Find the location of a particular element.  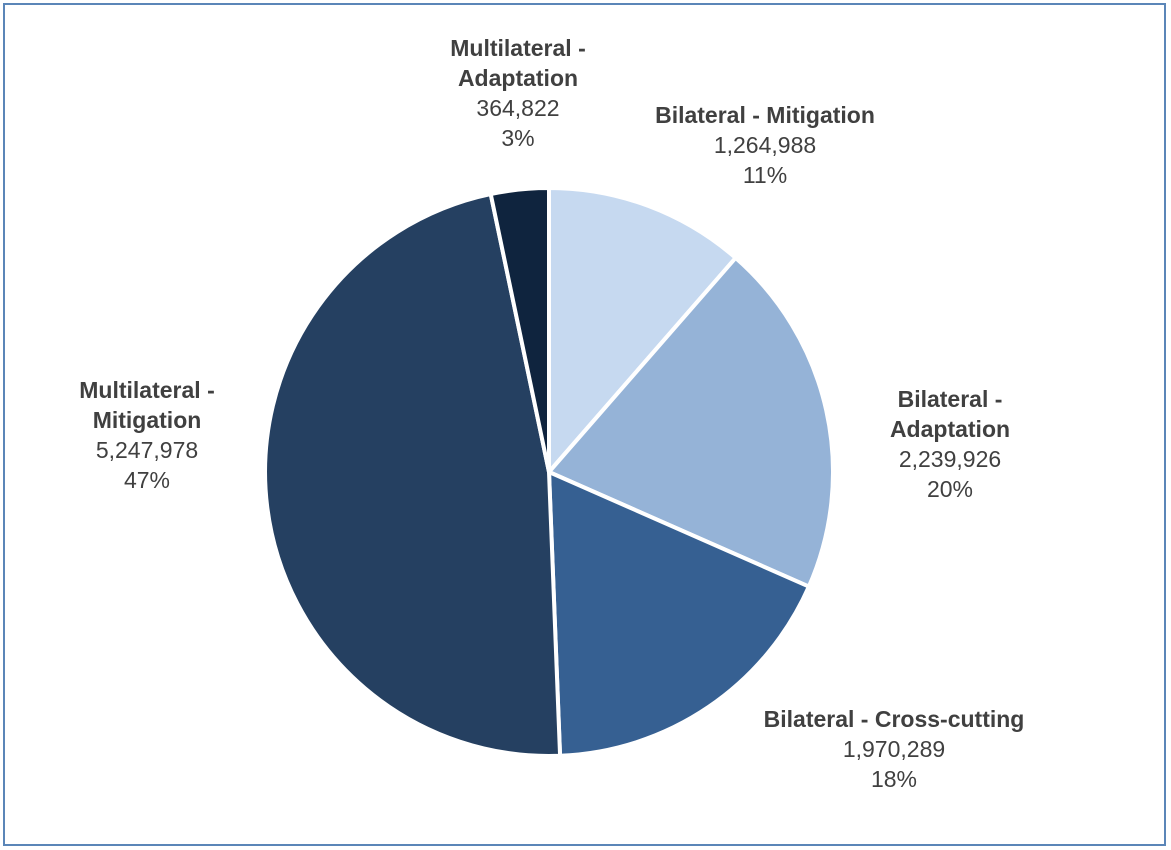

slice-percent: 3% is located at coordinates (518, 138).